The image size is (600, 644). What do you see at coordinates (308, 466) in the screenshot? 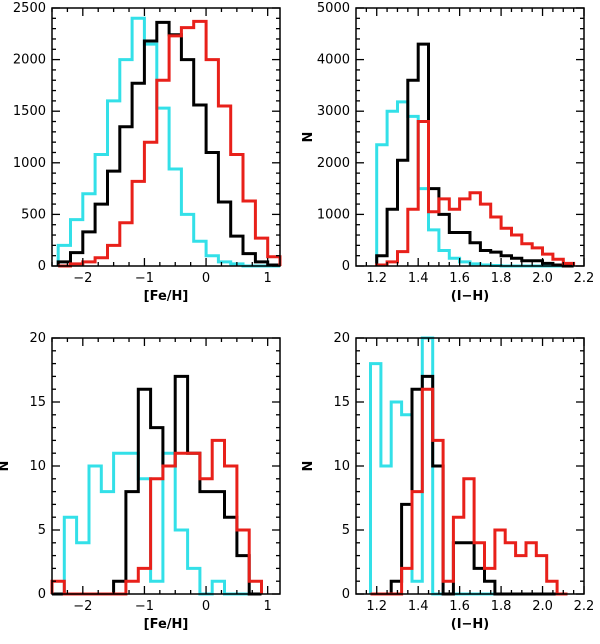
I see `bottom-right-y-axis-label: N` at bounding box center [308, 466].